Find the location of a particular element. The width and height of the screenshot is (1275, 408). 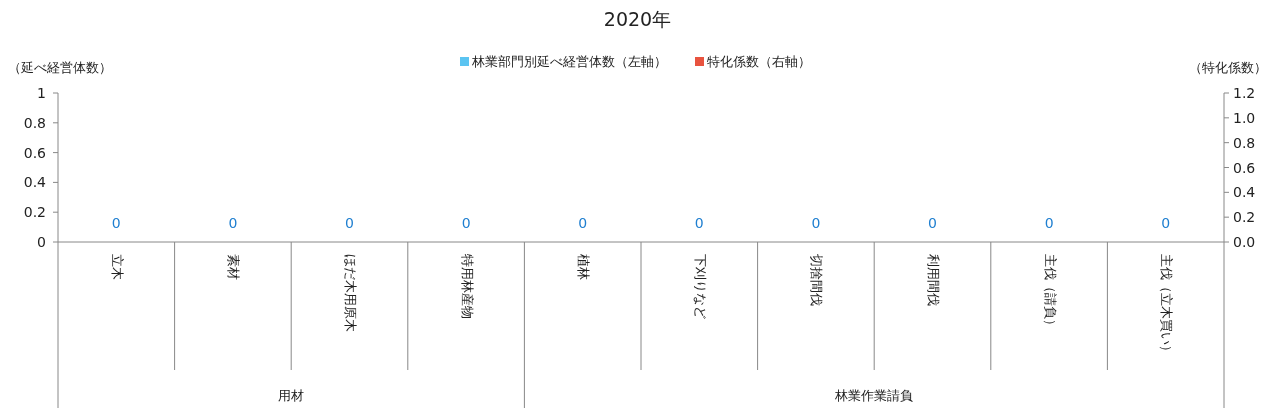

x-tick-label: ほだ木用原木 is located at coordinates (350, 293).